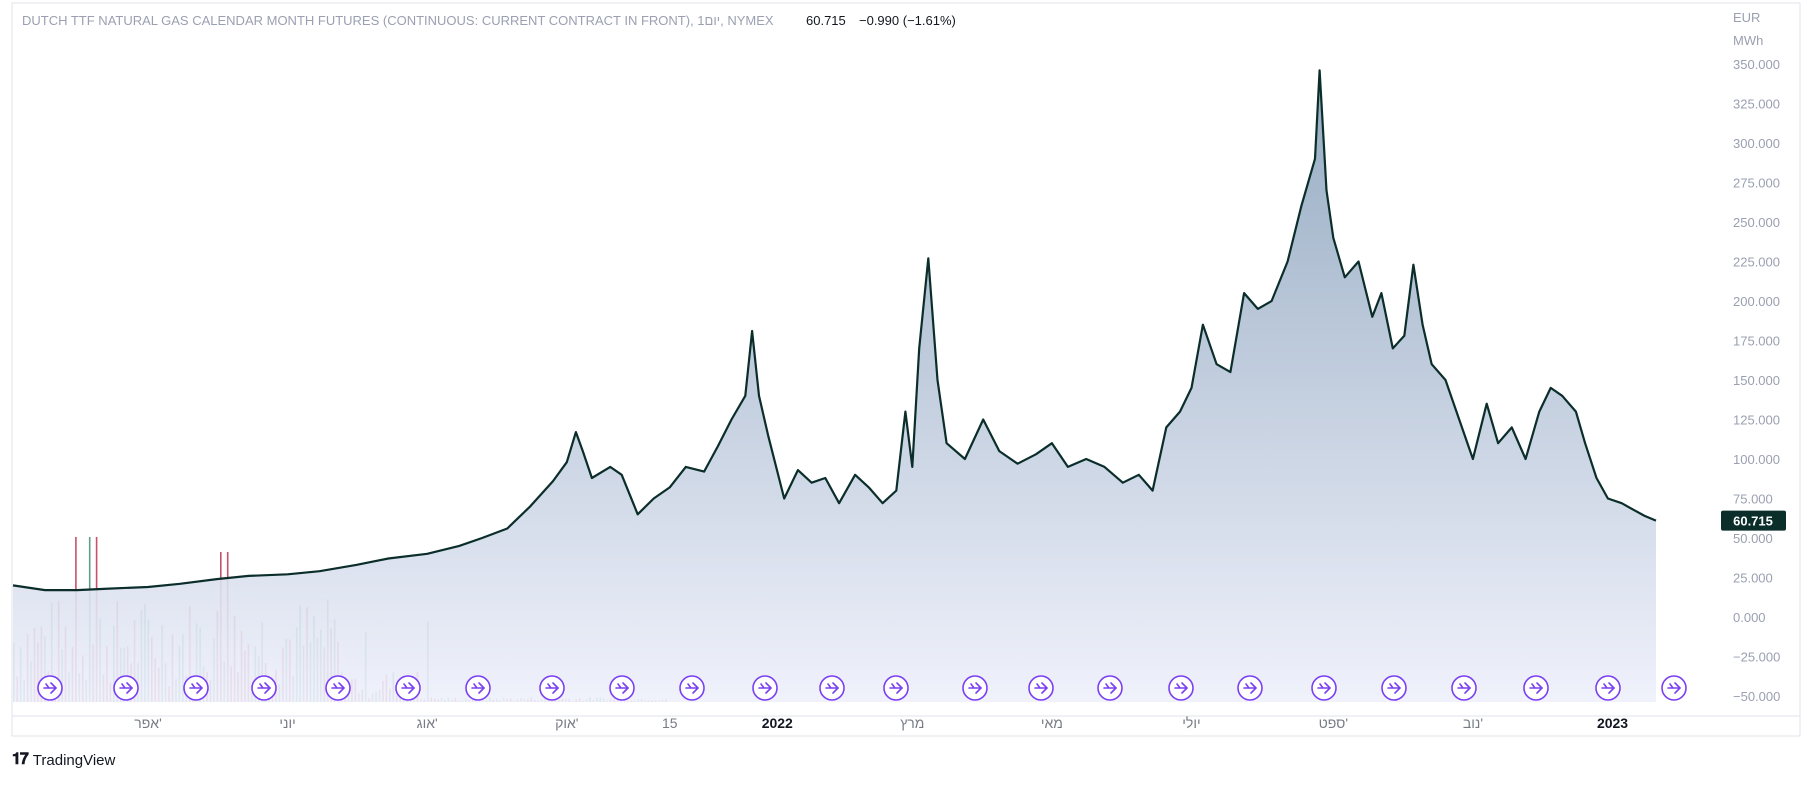  Describe the element at coordinates (20, 759) in the screenshot. I see `tradingview-logo-icon: 𝟏𝟕` at that location.